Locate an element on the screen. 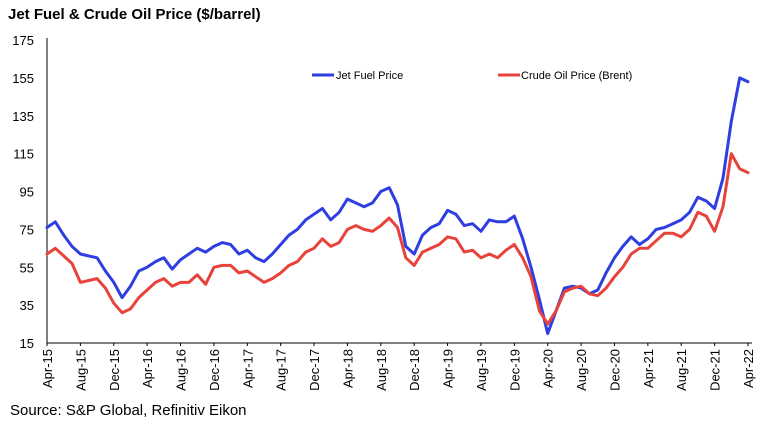 The image size is (776, 427). chart-title: Jet Fuel & Crude Oil Price ($/barrel) is located at coordinates (134, 14).